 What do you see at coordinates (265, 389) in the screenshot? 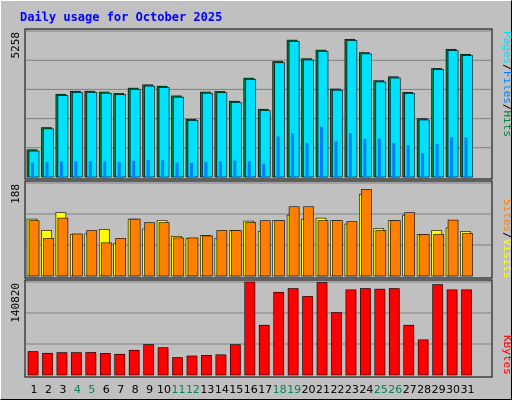
I see `day-label-17: 17` at bounding box center [265, 389].